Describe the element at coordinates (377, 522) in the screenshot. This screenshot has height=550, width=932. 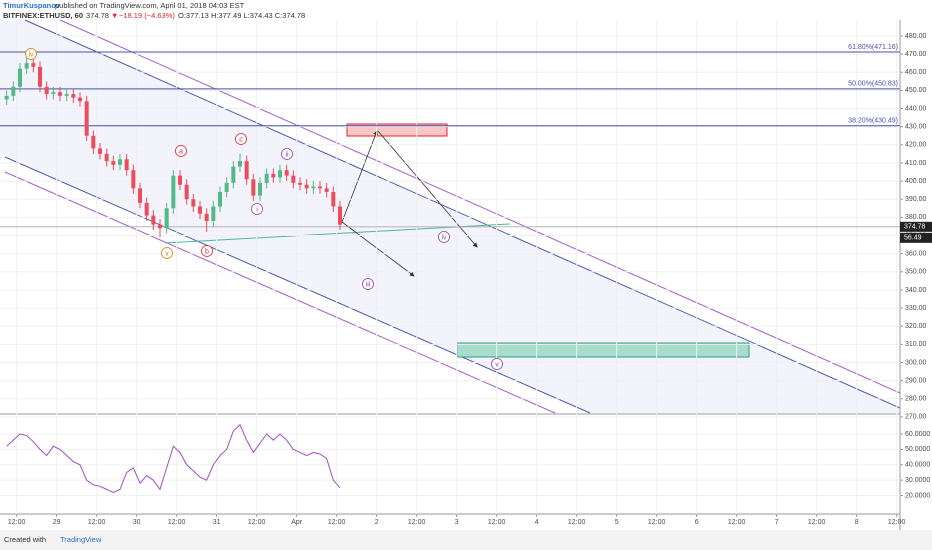
I see `x-tick-label: 2` at that location.